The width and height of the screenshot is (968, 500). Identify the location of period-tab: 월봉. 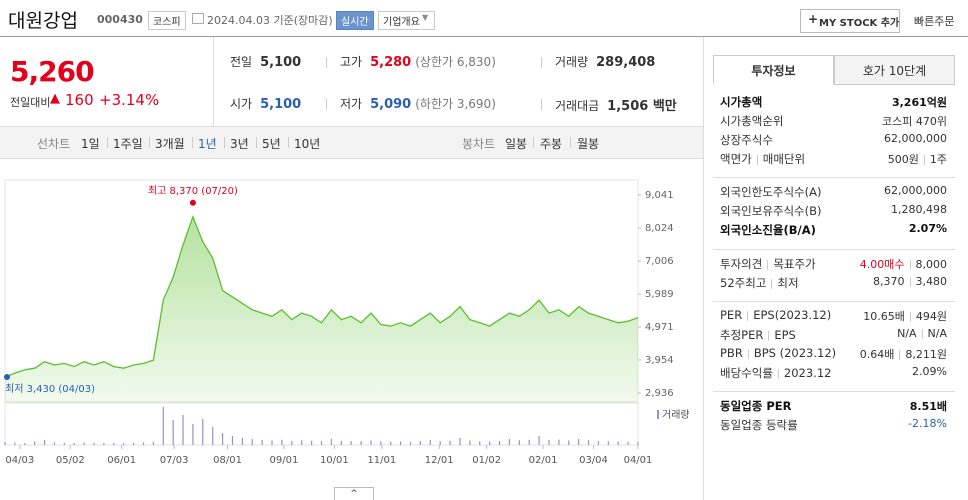
(588, 144).